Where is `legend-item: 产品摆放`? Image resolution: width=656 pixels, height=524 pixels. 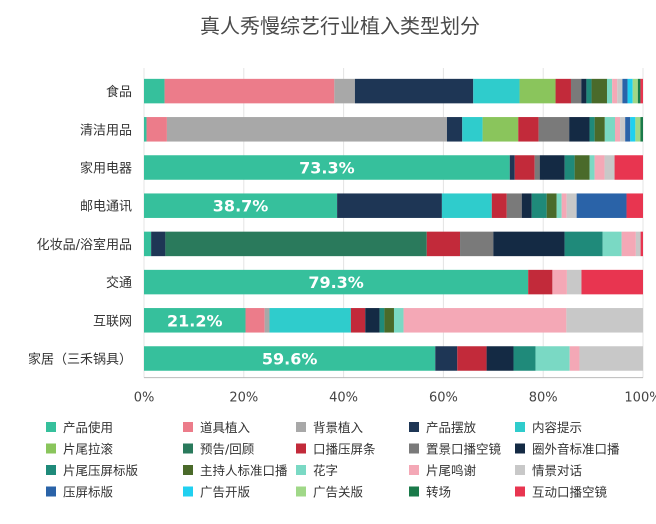 legend-item: 产品摆放 is located at coordinates (443, 427).